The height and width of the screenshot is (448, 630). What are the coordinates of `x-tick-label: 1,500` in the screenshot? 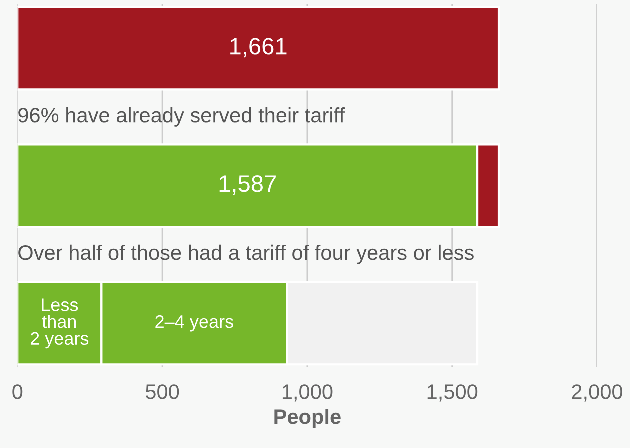 It's located at (453, 393).